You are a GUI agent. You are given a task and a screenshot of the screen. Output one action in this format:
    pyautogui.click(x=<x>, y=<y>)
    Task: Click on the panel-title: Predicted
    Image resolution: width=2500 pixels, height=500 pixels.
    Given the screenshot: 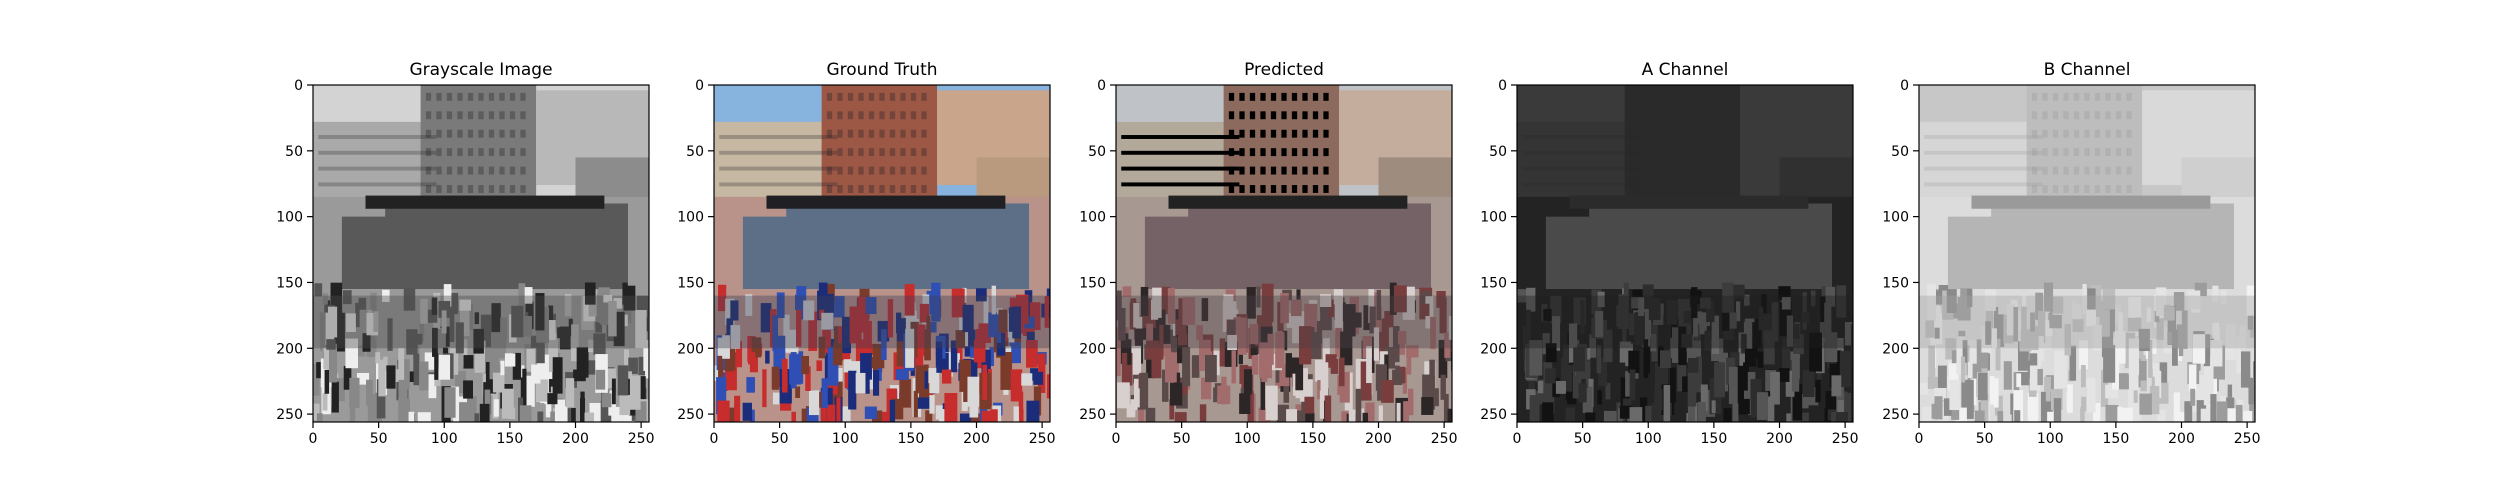 What is the action you would take?
    pyautogui.click(x=1284, y=70)
    